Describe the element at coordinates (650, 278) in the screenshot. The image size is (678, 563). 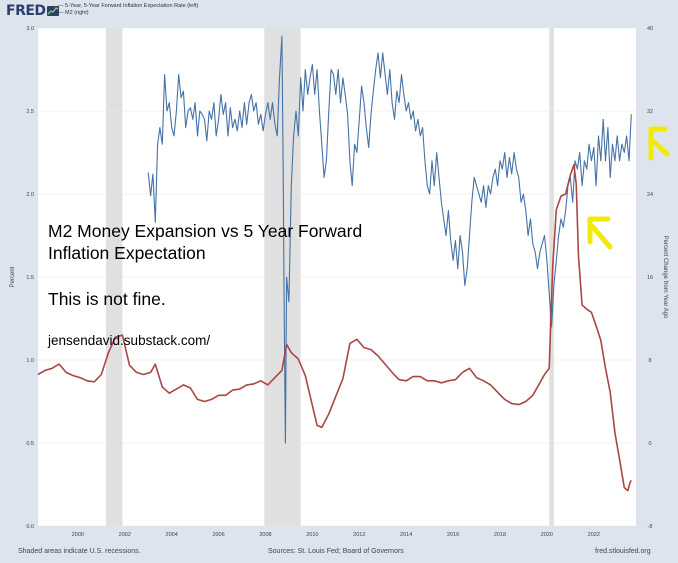
I see `y-right-tick-label: 16` at that location.